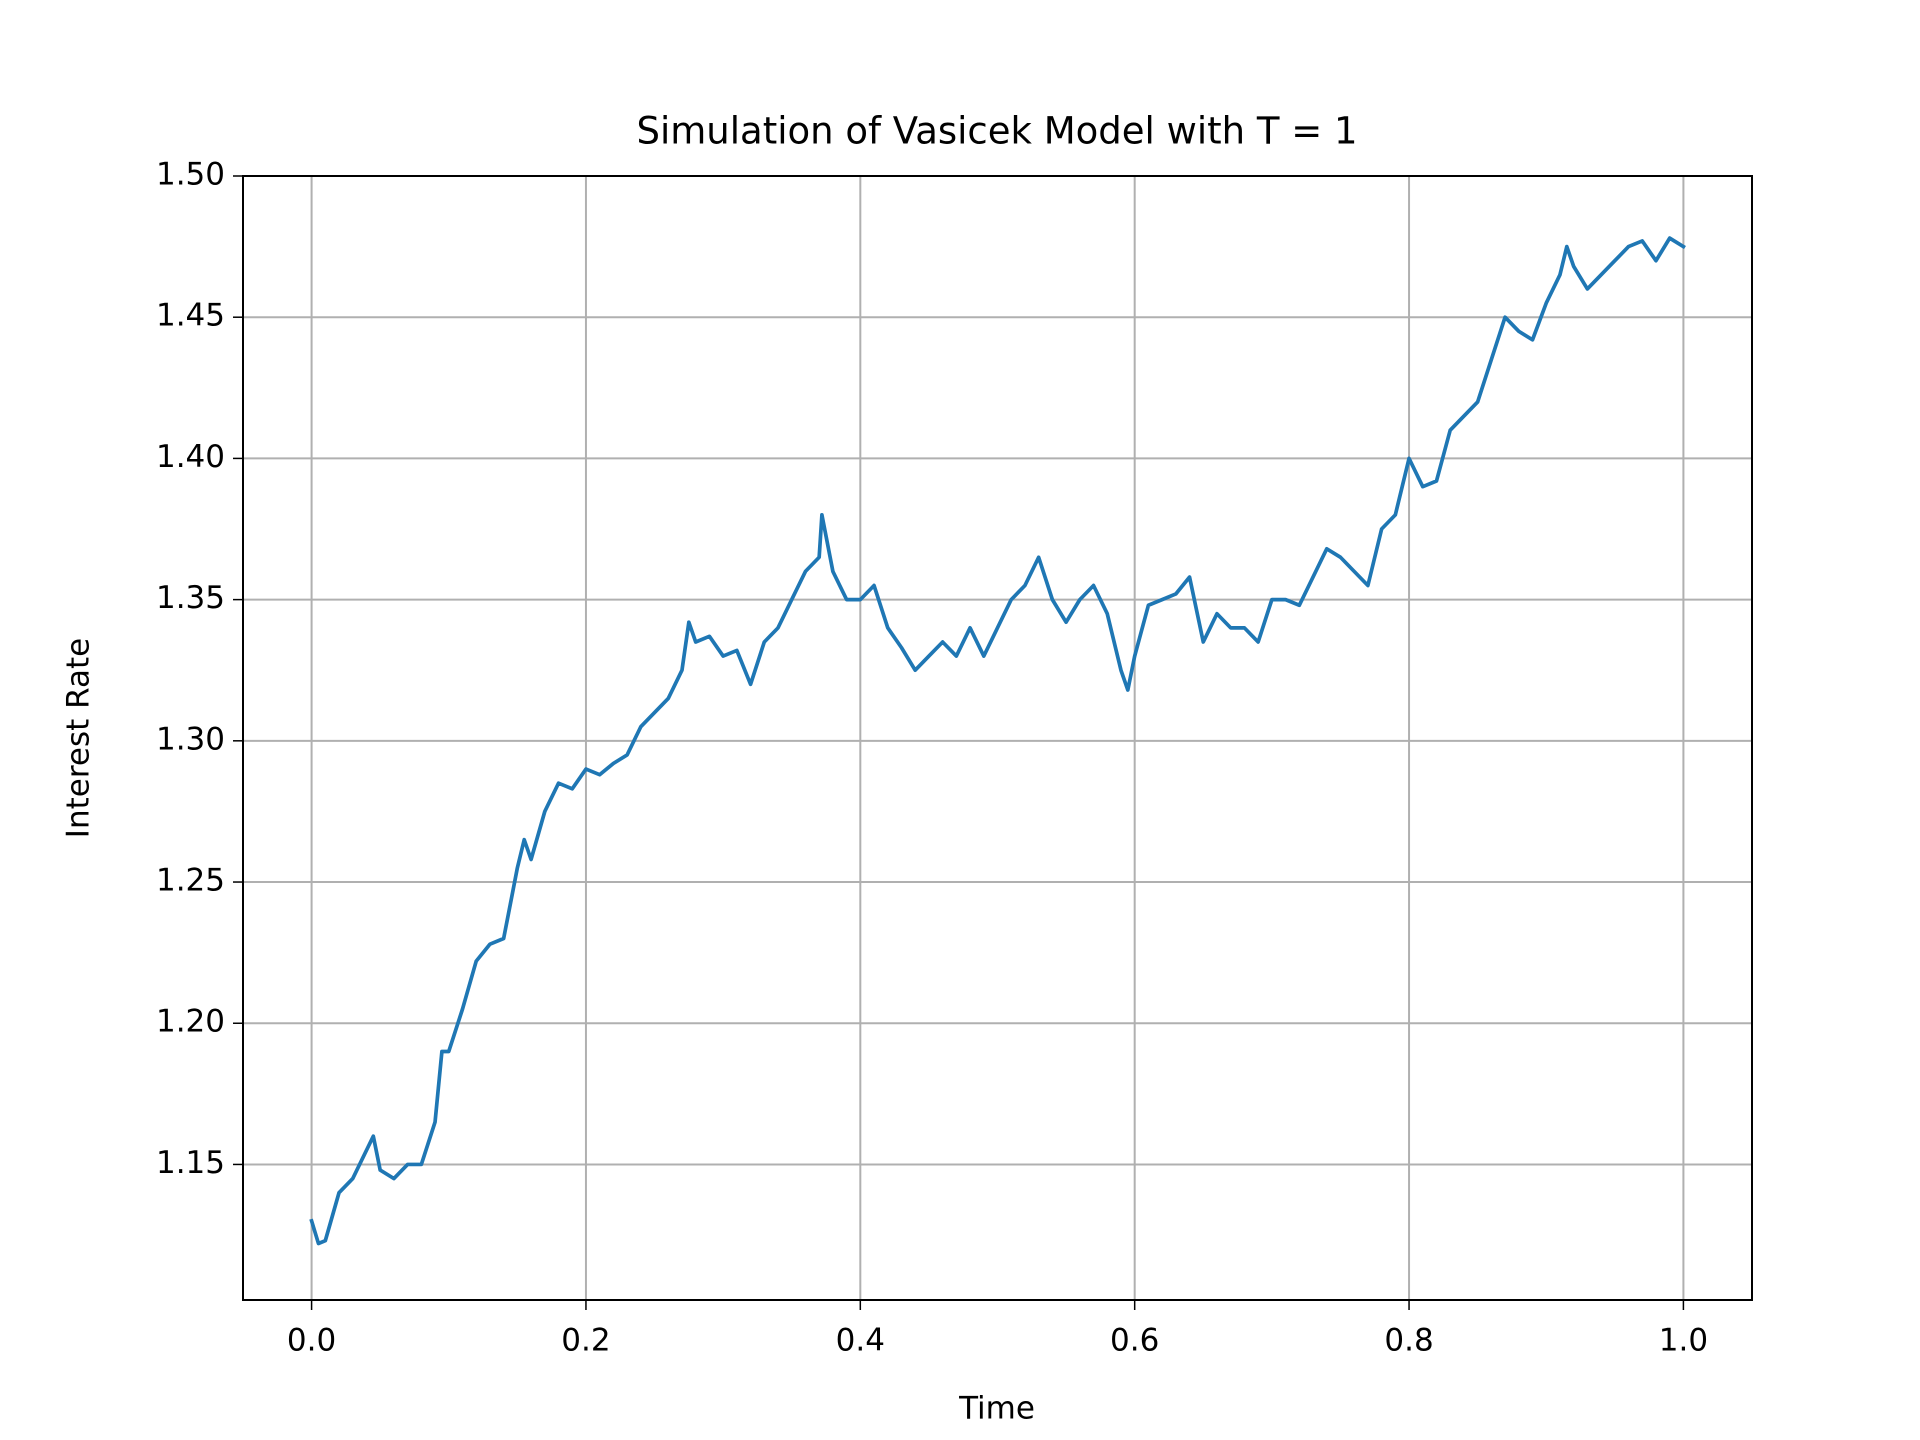  Describe the element at coordinates (860, 1341) in the screenshot. I see `x-tick-label: 0.4` at that location.